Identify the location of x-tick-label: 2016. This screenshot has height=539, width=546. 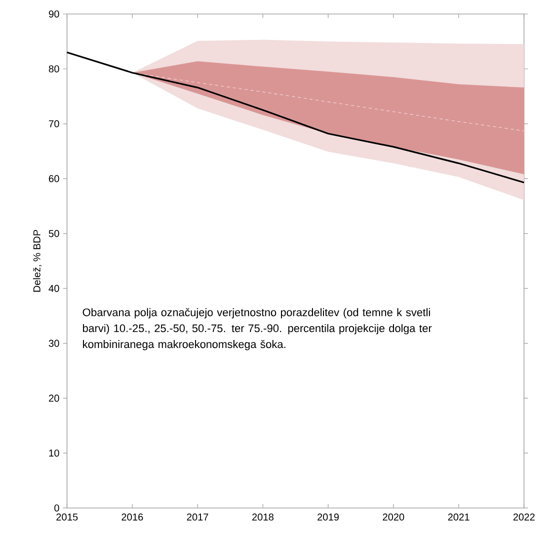
(132, 517).